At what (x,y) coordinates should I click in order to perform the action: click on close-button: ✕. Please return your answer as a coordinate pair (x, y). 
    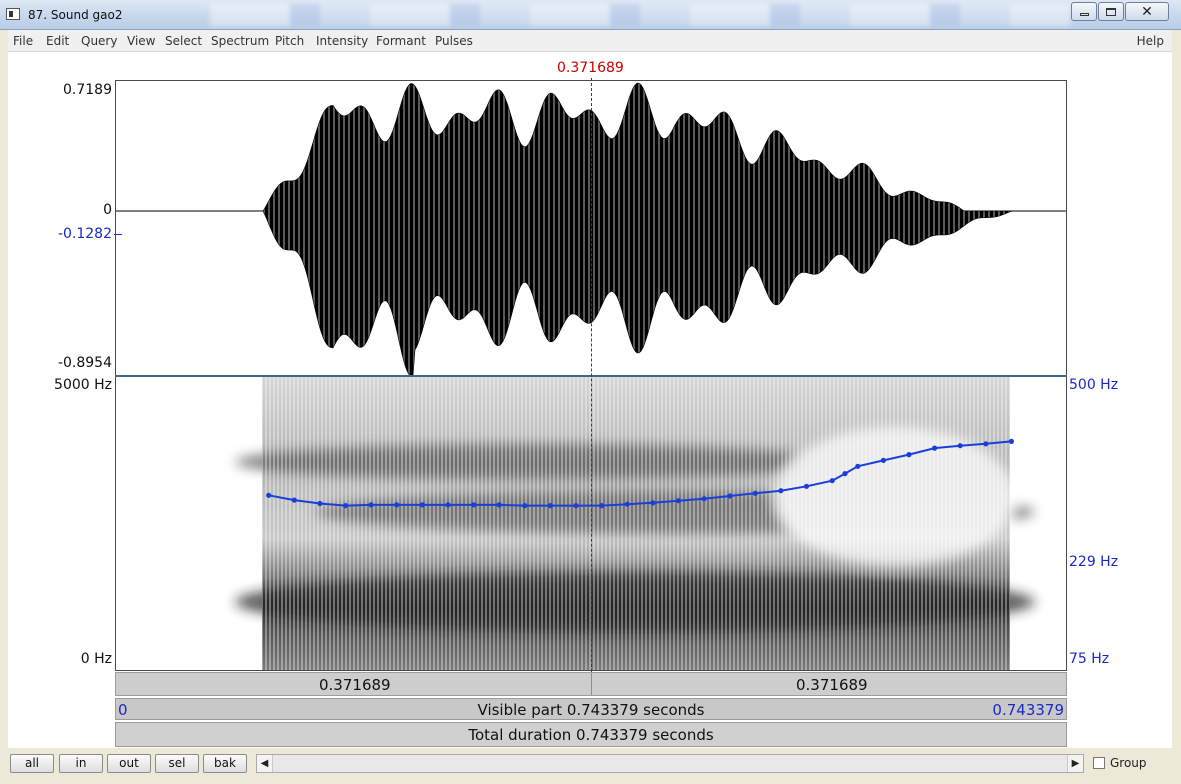
    Looking at the image, I should click on (1147, 11).